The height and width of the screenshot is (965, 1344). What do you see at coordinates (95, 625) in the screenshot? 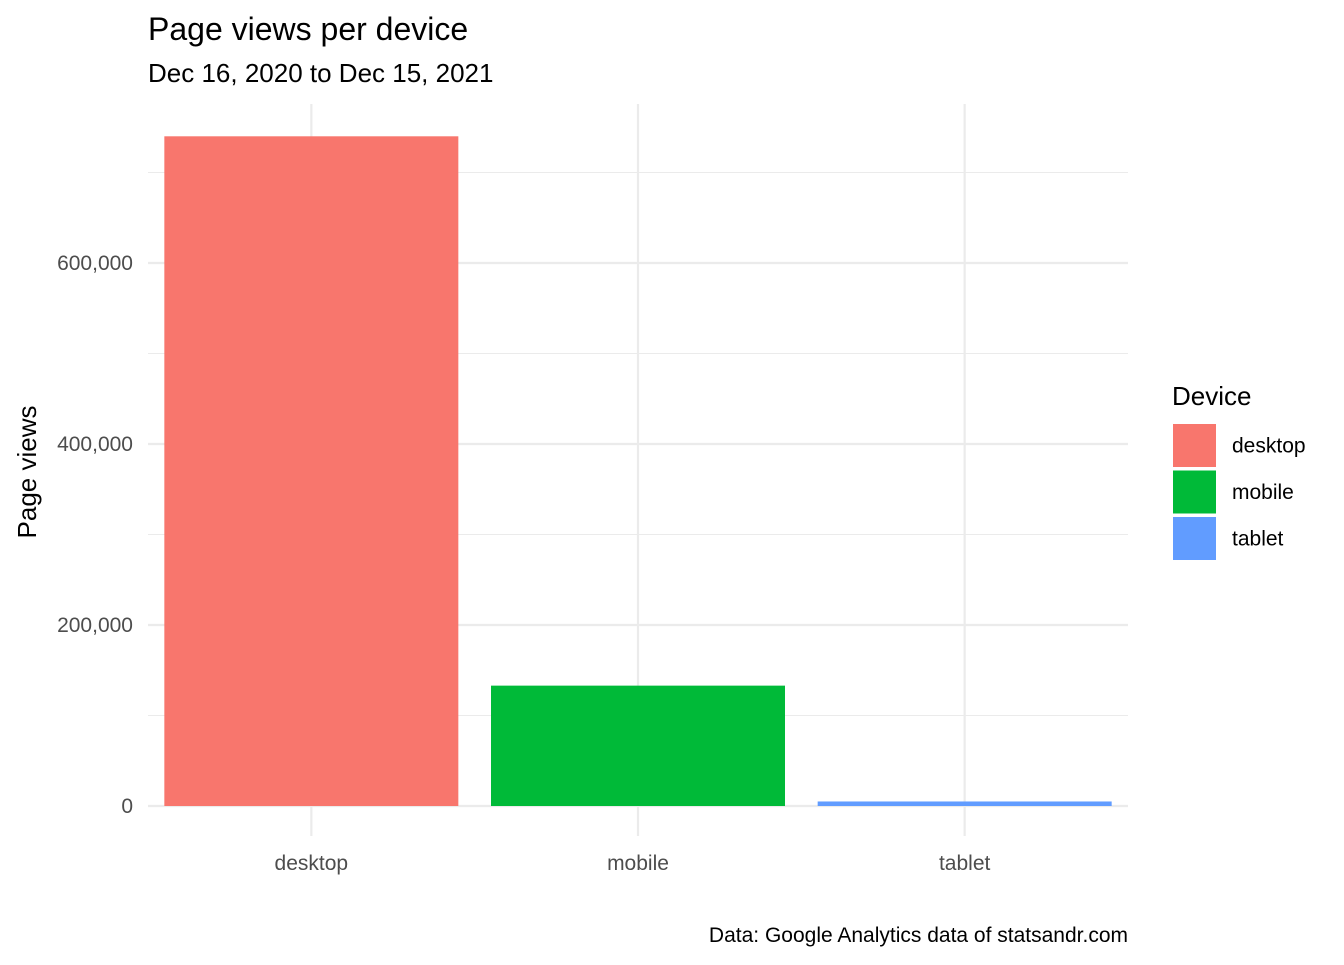
I see `y-tick-label: 200,000` at bounding box center [95, 625].